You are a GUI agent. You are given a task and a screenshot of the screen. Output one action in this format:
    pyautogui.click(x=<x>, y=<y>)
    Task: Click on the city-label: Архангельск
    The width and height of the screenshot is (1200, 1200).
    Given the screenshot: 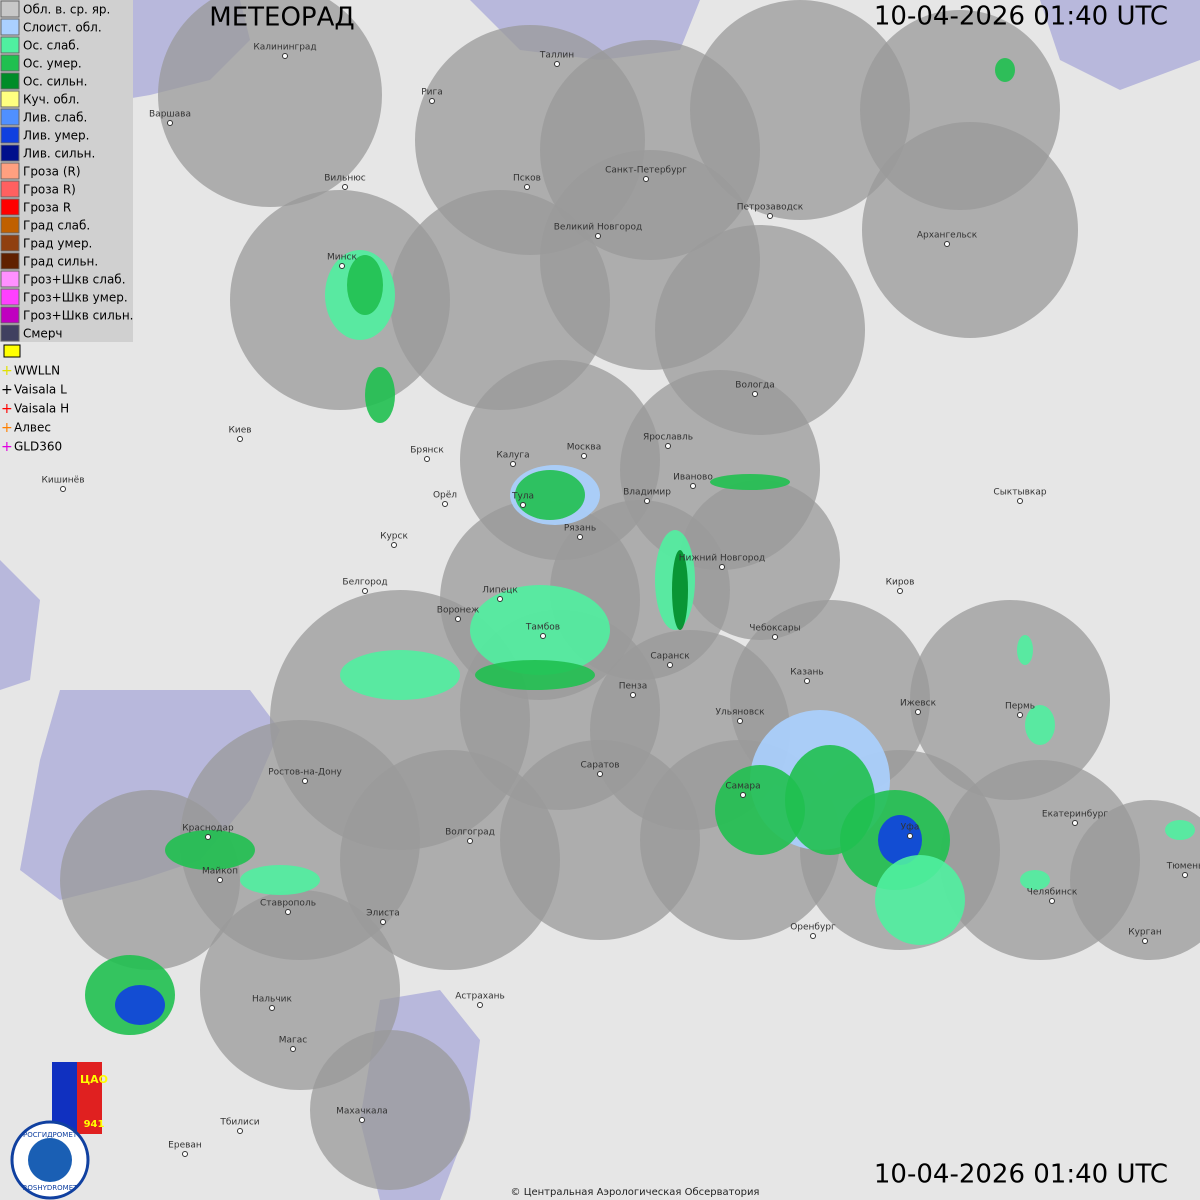 What is the action you would take?
    pyautogui.click(x=947, y=236)
    